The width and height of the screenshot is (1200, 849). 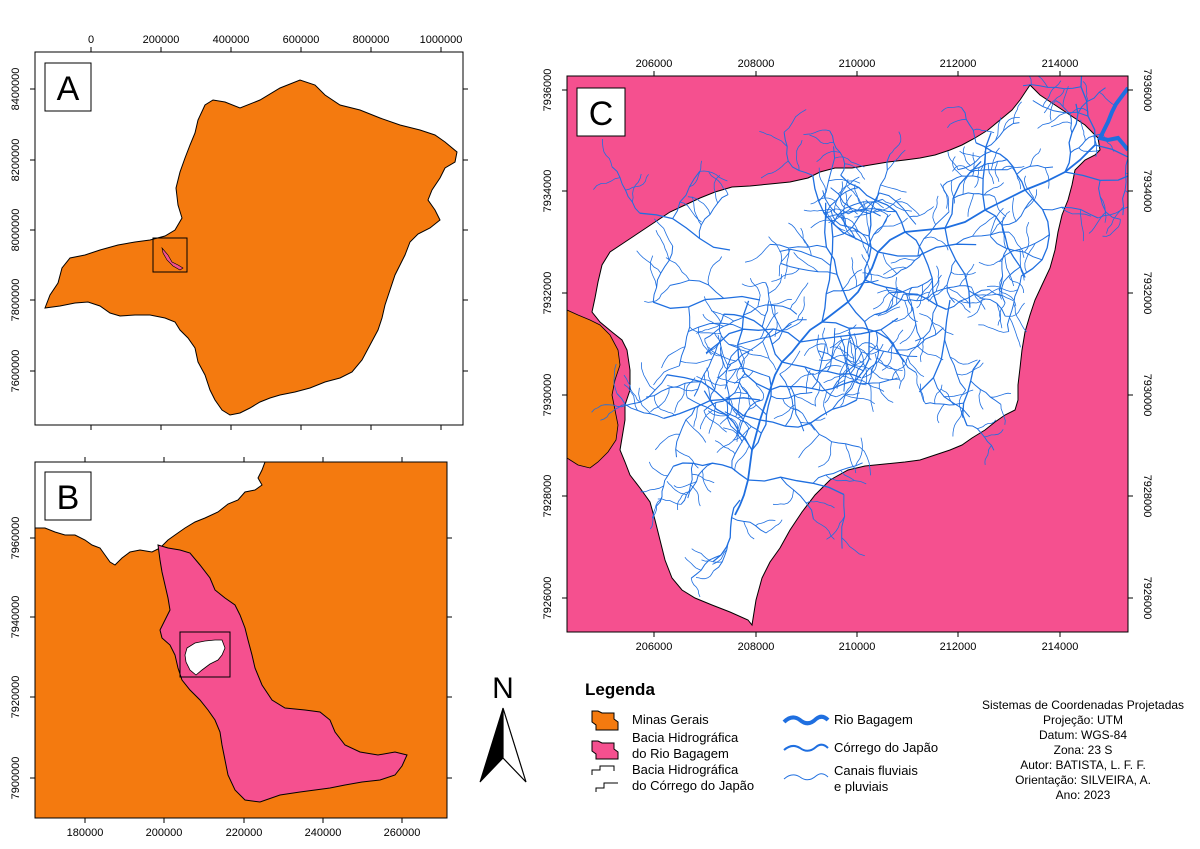 I want to click on legend-swatch-canais, so click(x=806, y=777).